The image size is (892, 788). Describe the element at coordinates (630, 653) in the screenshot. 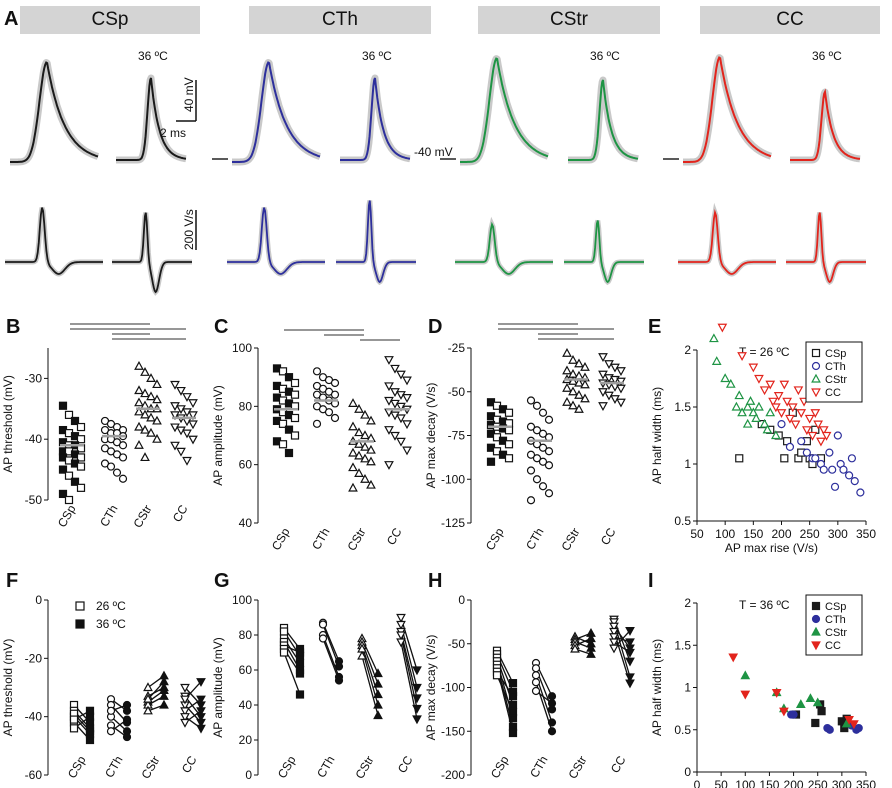

I see `data-point-36-h-cc` at that location.